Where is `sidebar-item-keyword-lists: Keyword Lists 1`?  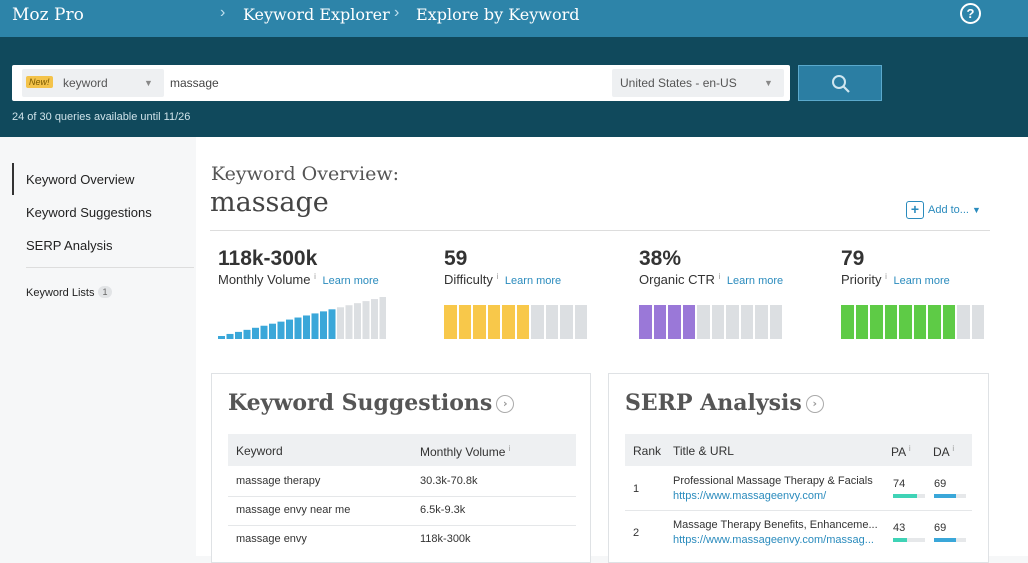 sidebar-item-keyword-lists: Keyword Lists 1 is located at coordinates (69, 292).